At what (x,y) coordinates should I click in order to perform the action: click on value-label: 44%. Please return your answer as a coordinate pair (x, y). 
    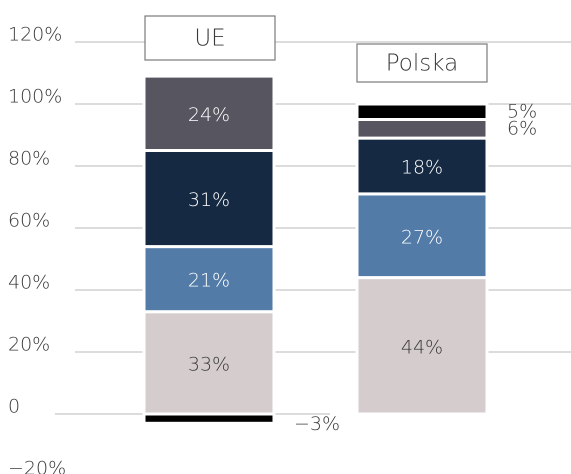
    Looking at the image, I should click on (422, 347).